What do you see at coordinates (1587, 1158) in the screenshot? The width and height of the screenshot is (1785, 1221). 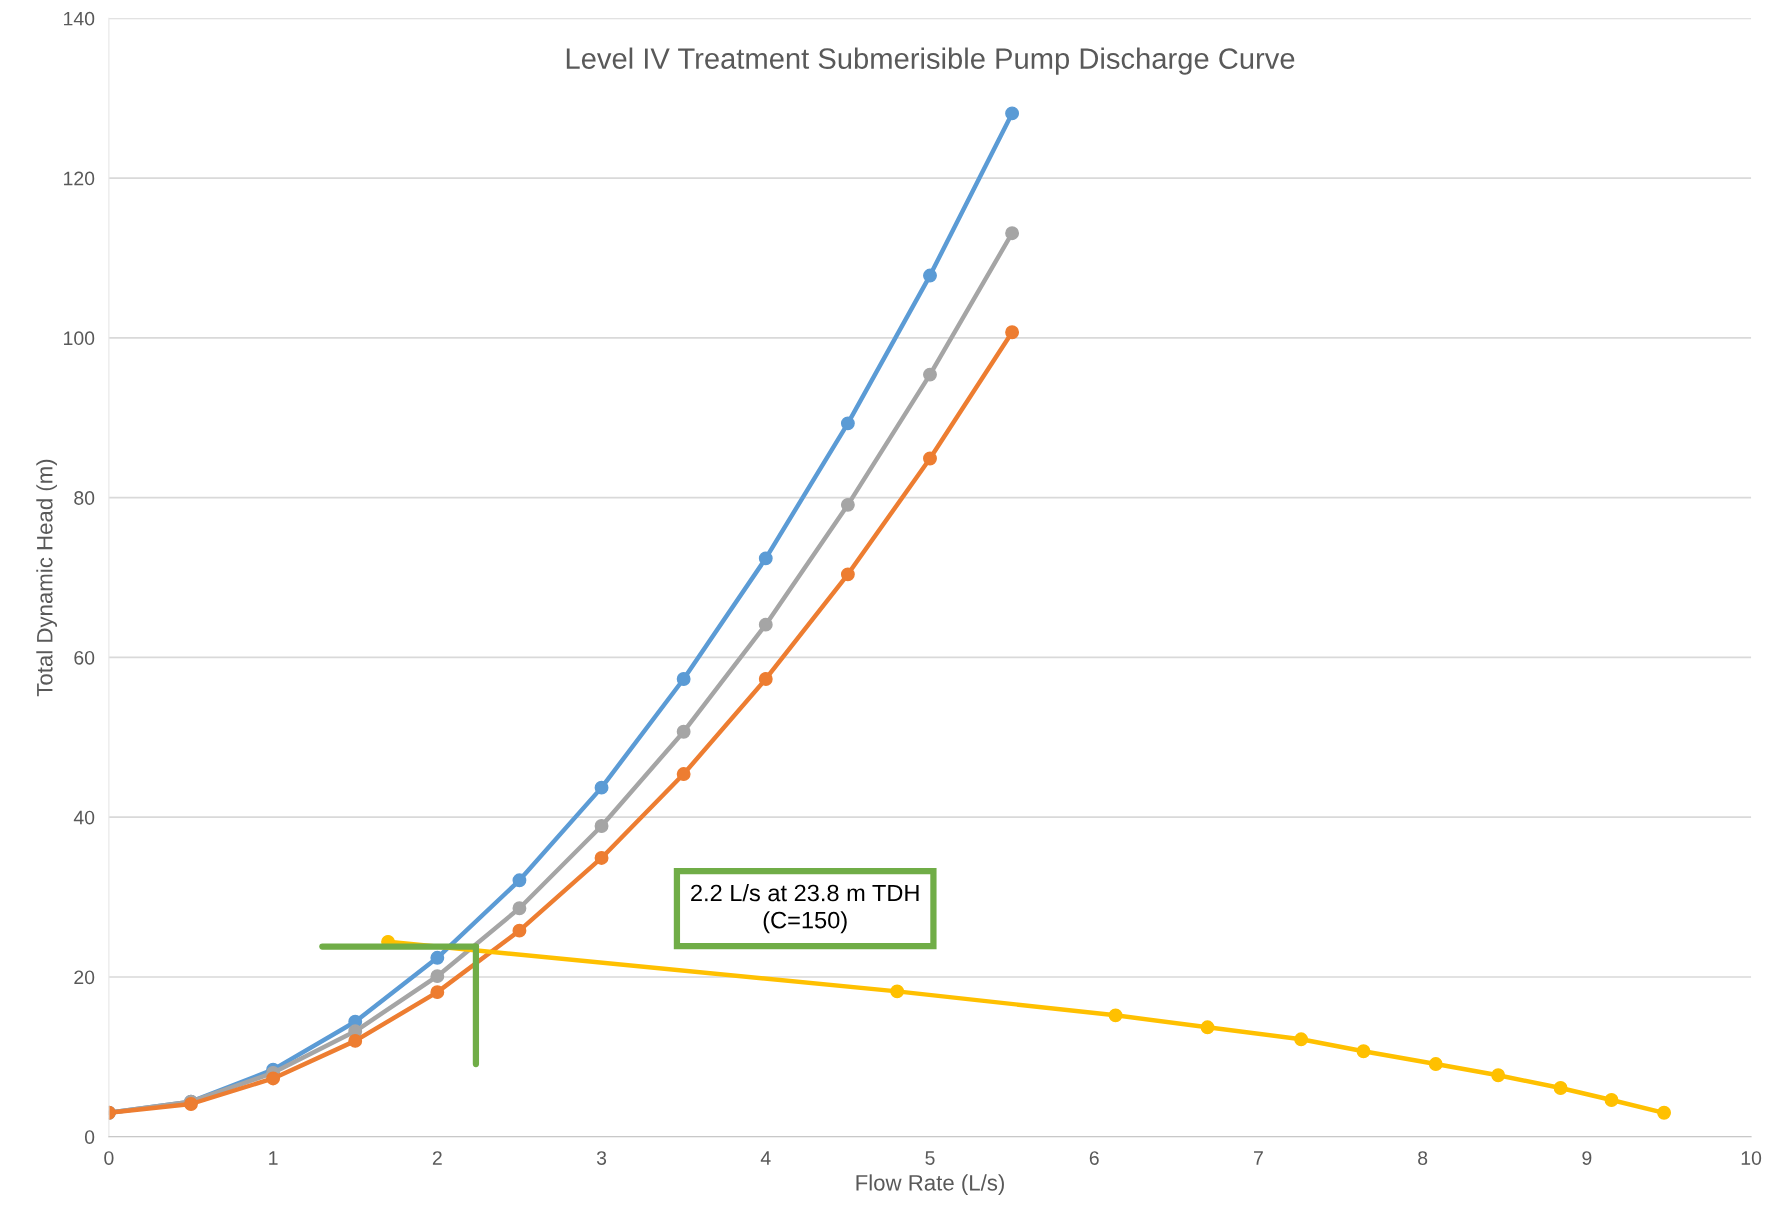 I see `x-tick-label: 9` at bounding box center [1587, 1158].